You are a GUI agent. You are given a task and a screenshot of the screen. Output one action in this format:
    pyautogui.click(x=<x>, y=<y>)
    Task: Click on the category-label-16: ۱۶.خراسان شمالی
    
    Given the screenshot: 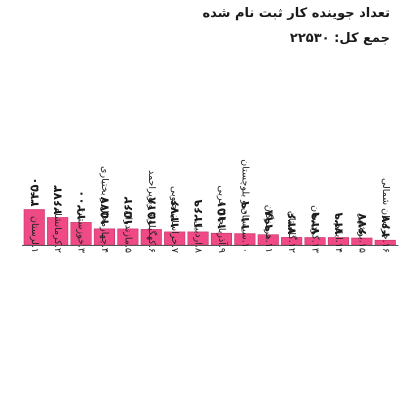 What is the action you would take?
    pyautogui.click(x=385, y=215)
    